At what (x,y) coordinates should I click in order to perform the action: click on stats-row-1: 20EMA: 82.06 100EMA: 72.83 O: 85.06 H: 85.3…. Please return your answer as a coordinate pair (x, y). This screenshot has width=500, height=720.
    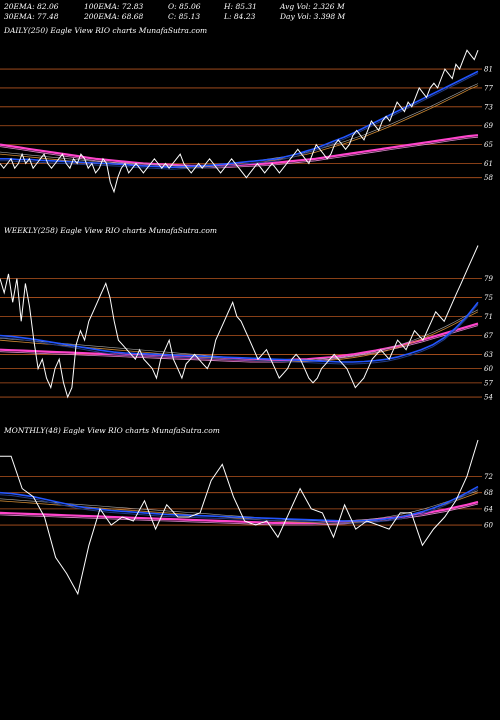
    Looking at the image, I should click on (174, 7).